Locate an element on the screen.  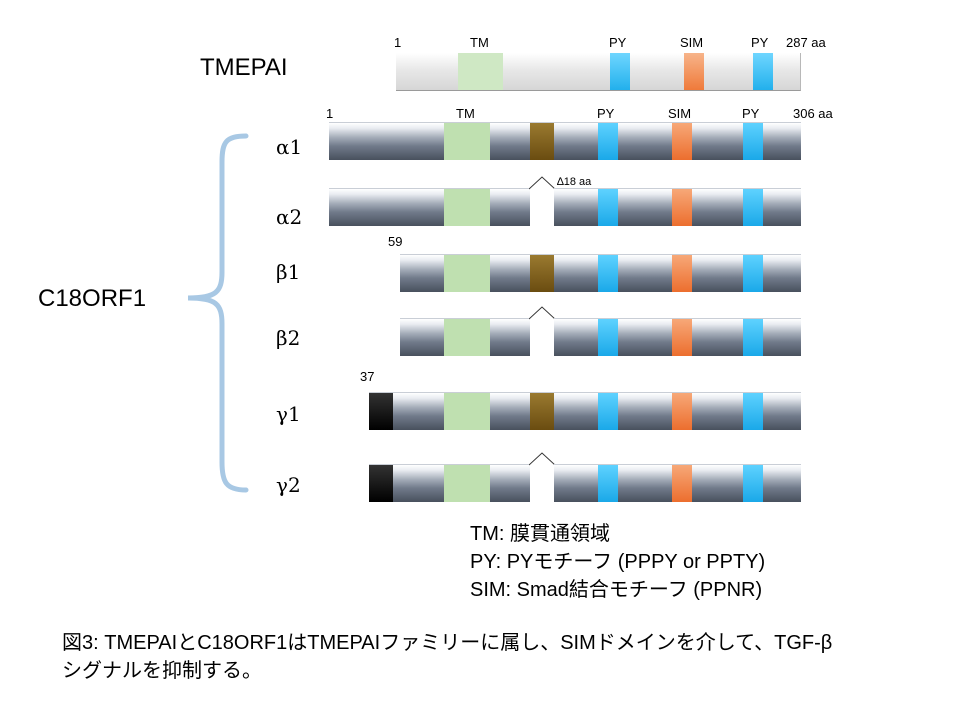
alpha2-py2-motif is located at coordinates (753, 207).